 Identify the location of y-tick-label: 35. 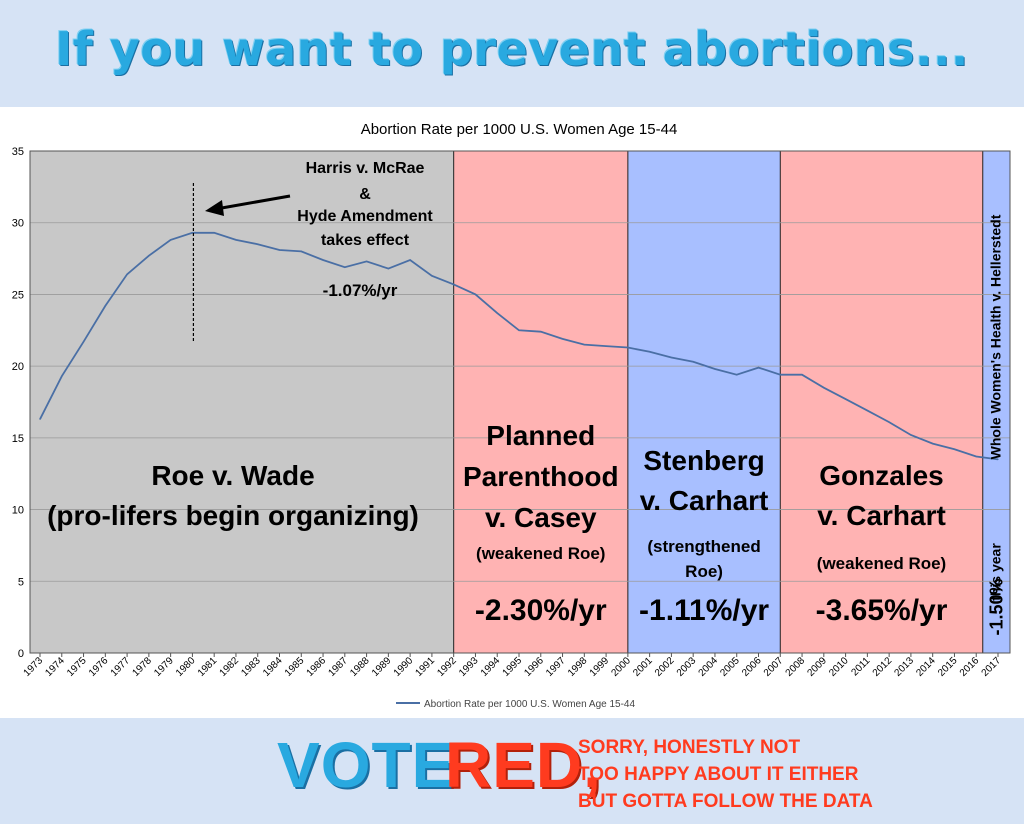
(18, 152).